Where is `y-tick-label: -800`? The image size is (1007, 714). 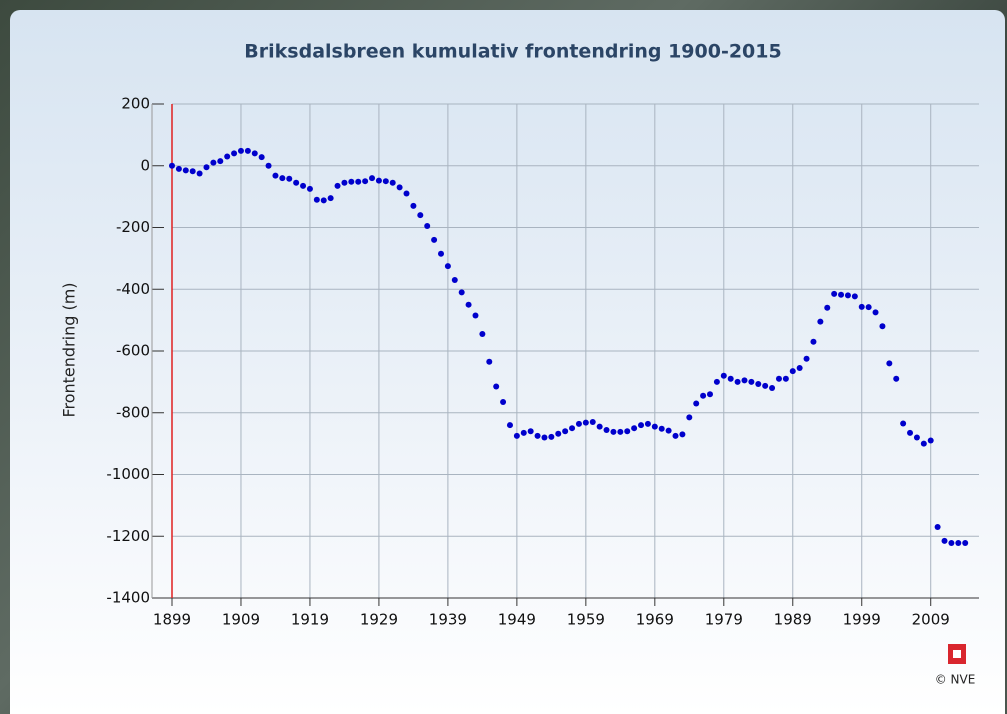 y-tick-label: -800 is located at coordinates (133, 412).